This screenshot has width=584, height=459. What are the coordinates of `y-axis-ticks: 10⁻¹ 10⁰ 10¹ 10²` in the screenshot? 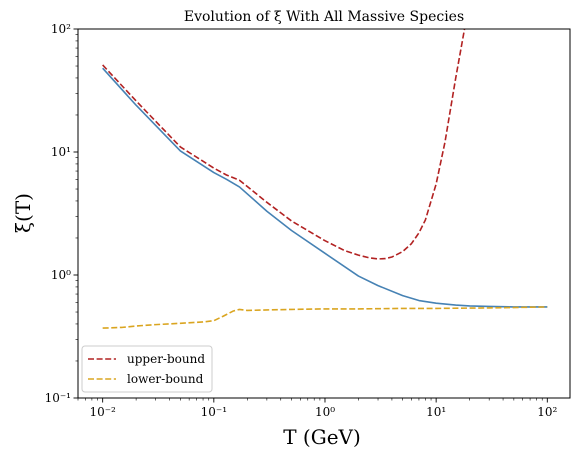 It's located at (61, 213).